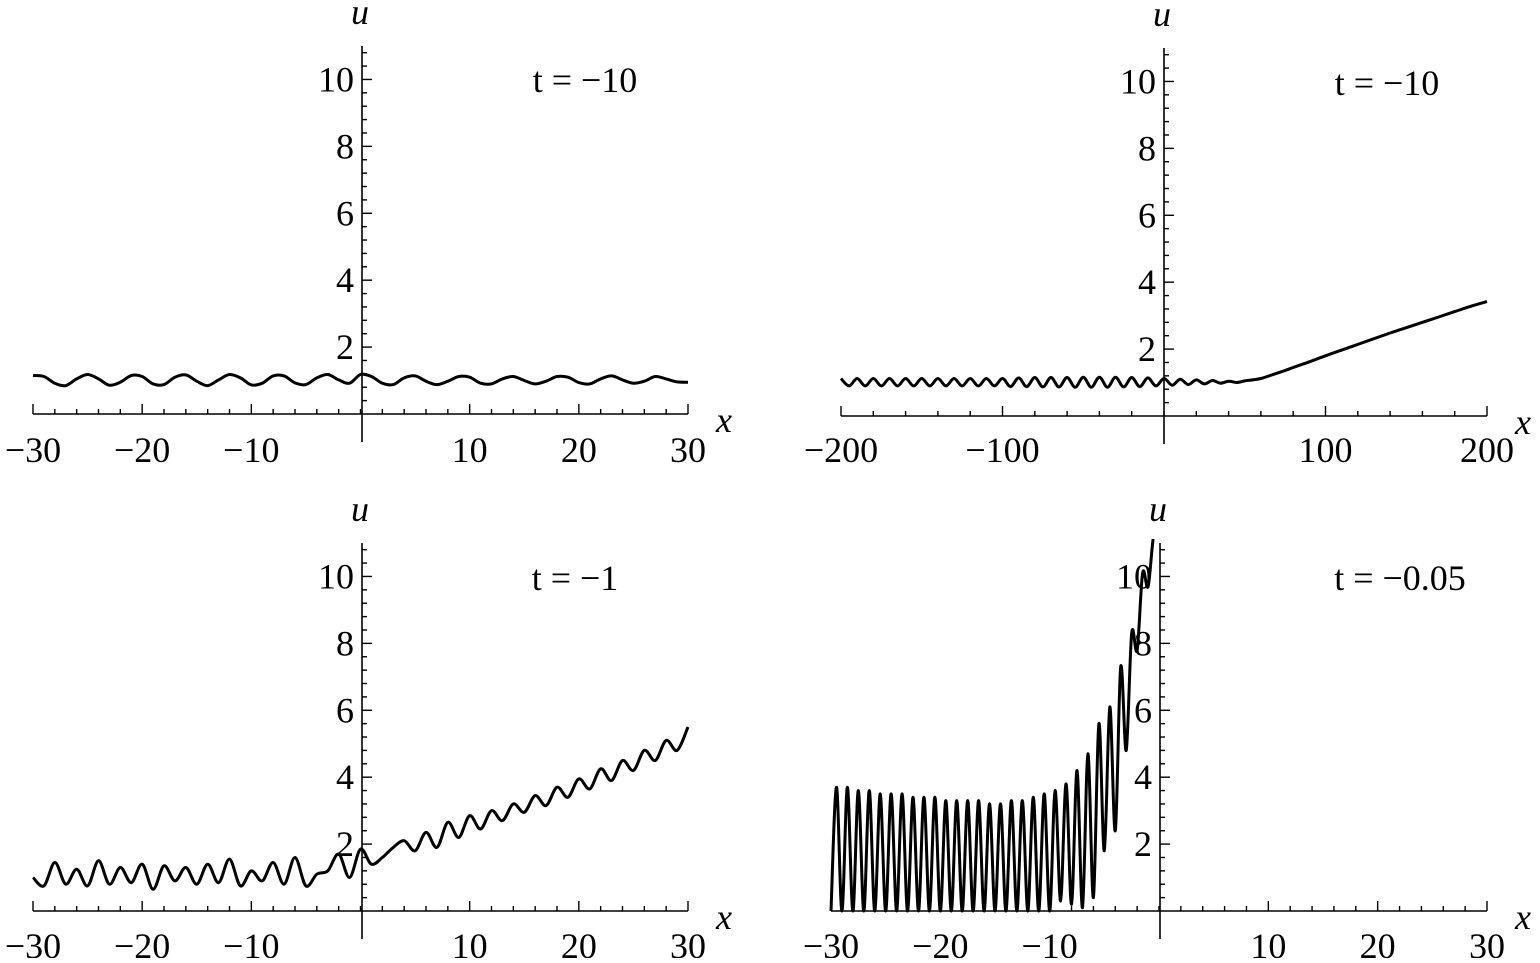  I want to click on x-tick-label: −200, so click(841, 450).